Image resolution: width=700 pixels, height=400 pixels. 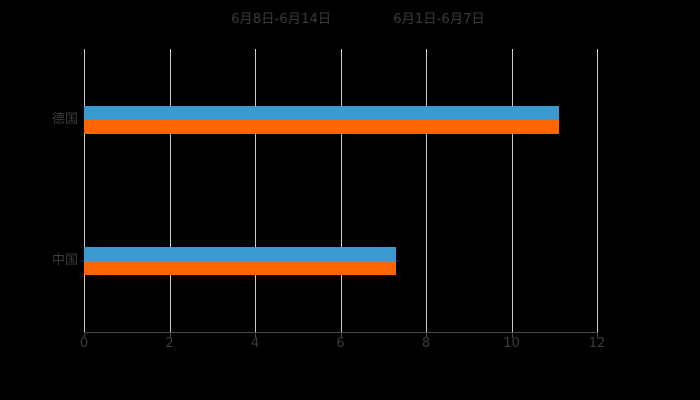 I want to click on x-axis-tick-label: 6, so click(x=340, y=343).